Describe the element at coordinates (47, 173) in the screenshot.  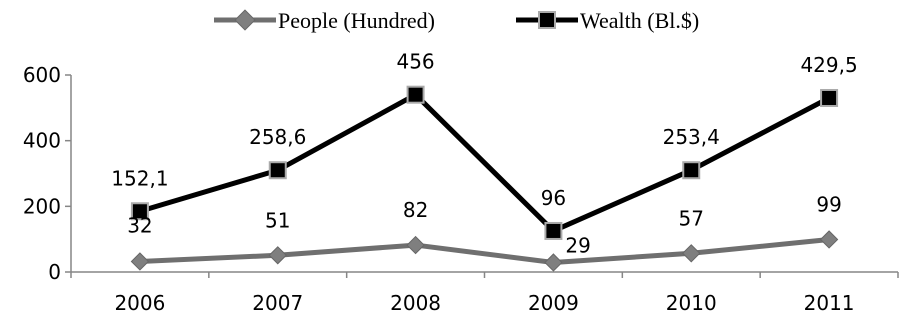
I see `y-axis-ticks: 0 200 400 600` at that location.